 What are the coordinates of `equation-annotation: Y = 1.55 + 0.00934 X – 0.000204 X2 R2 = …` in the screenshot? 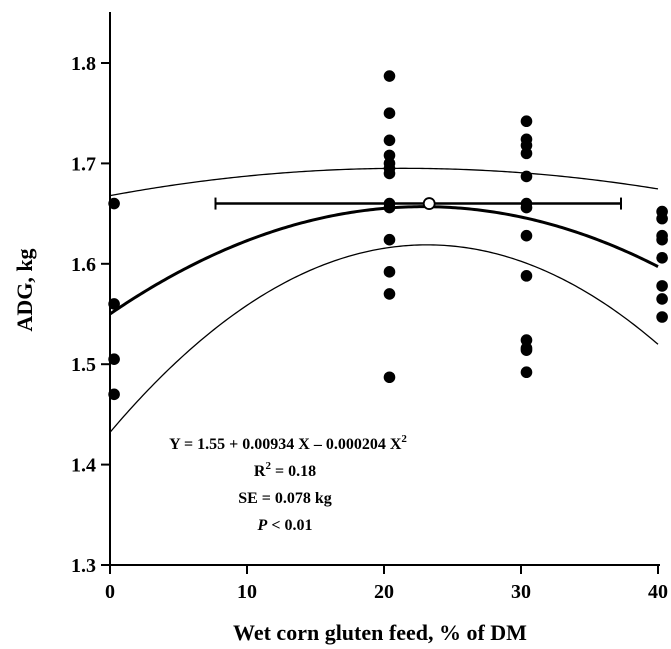 It's located at (288, 483).